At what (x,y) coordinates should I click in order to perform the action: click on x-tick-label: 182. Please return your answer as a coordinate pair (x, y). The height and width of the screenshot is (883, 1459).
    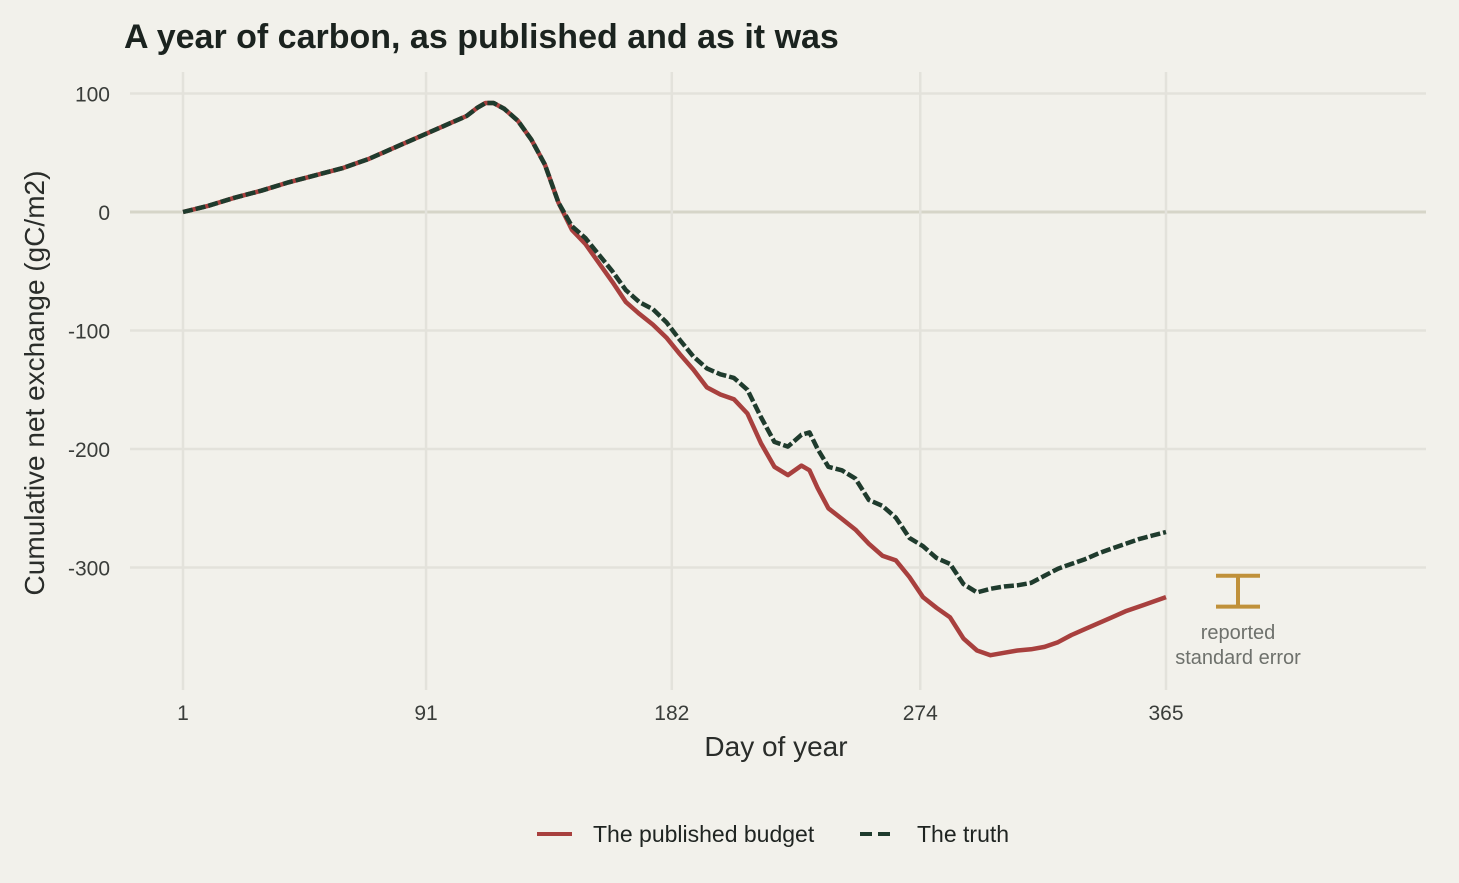
    Looking at the image, I should click on (671, 713).